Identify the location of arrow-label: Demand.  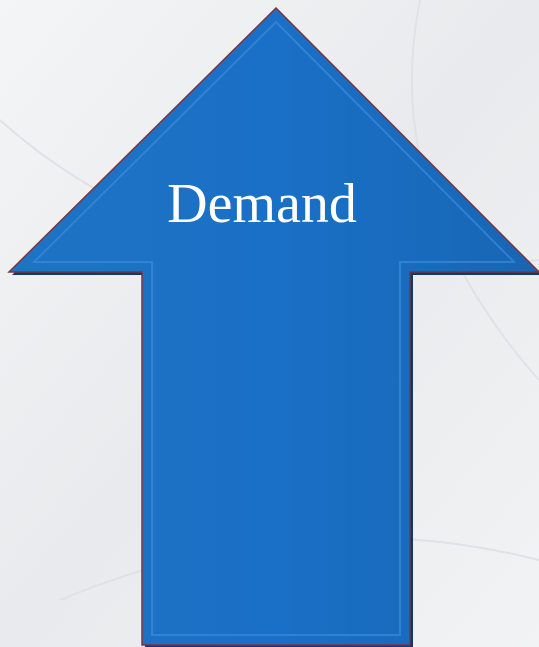
(262, 204).